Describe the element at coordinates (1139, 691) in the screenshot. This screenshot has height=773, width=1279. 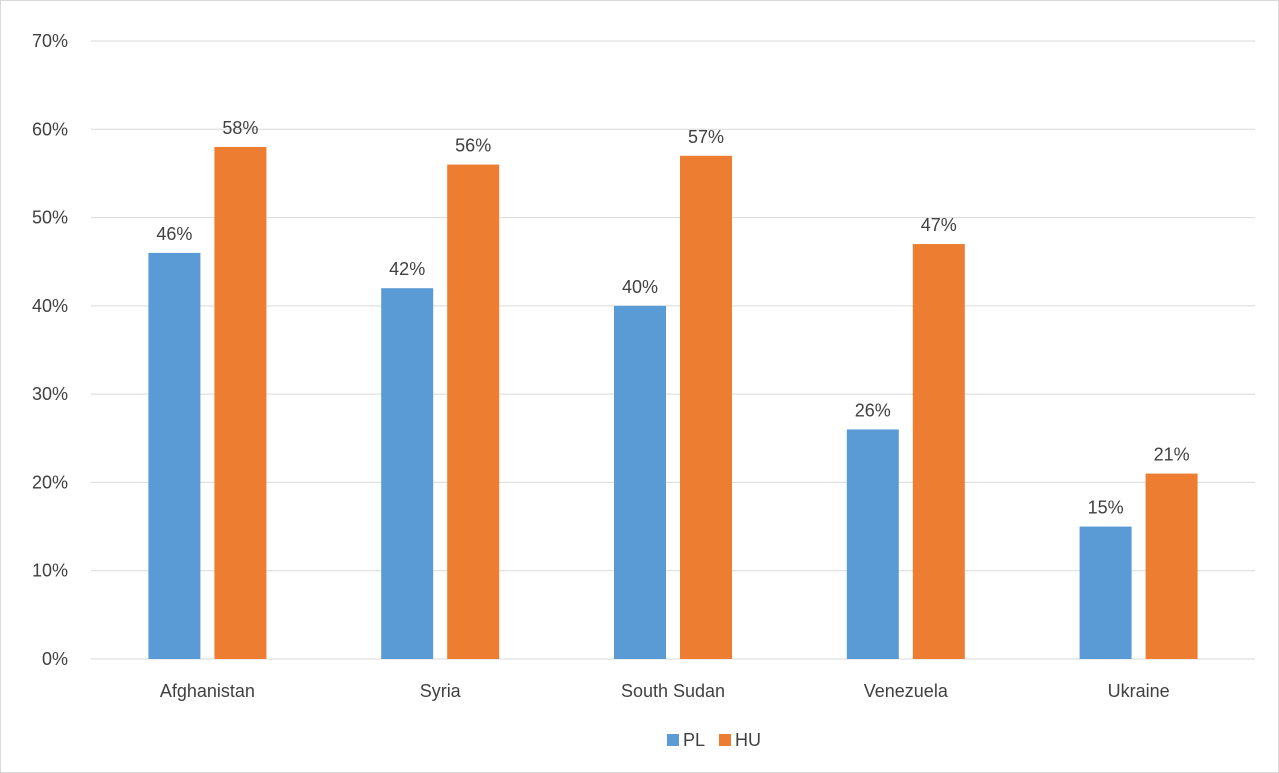
I see `x-tick-label: Ukraine` at that location.